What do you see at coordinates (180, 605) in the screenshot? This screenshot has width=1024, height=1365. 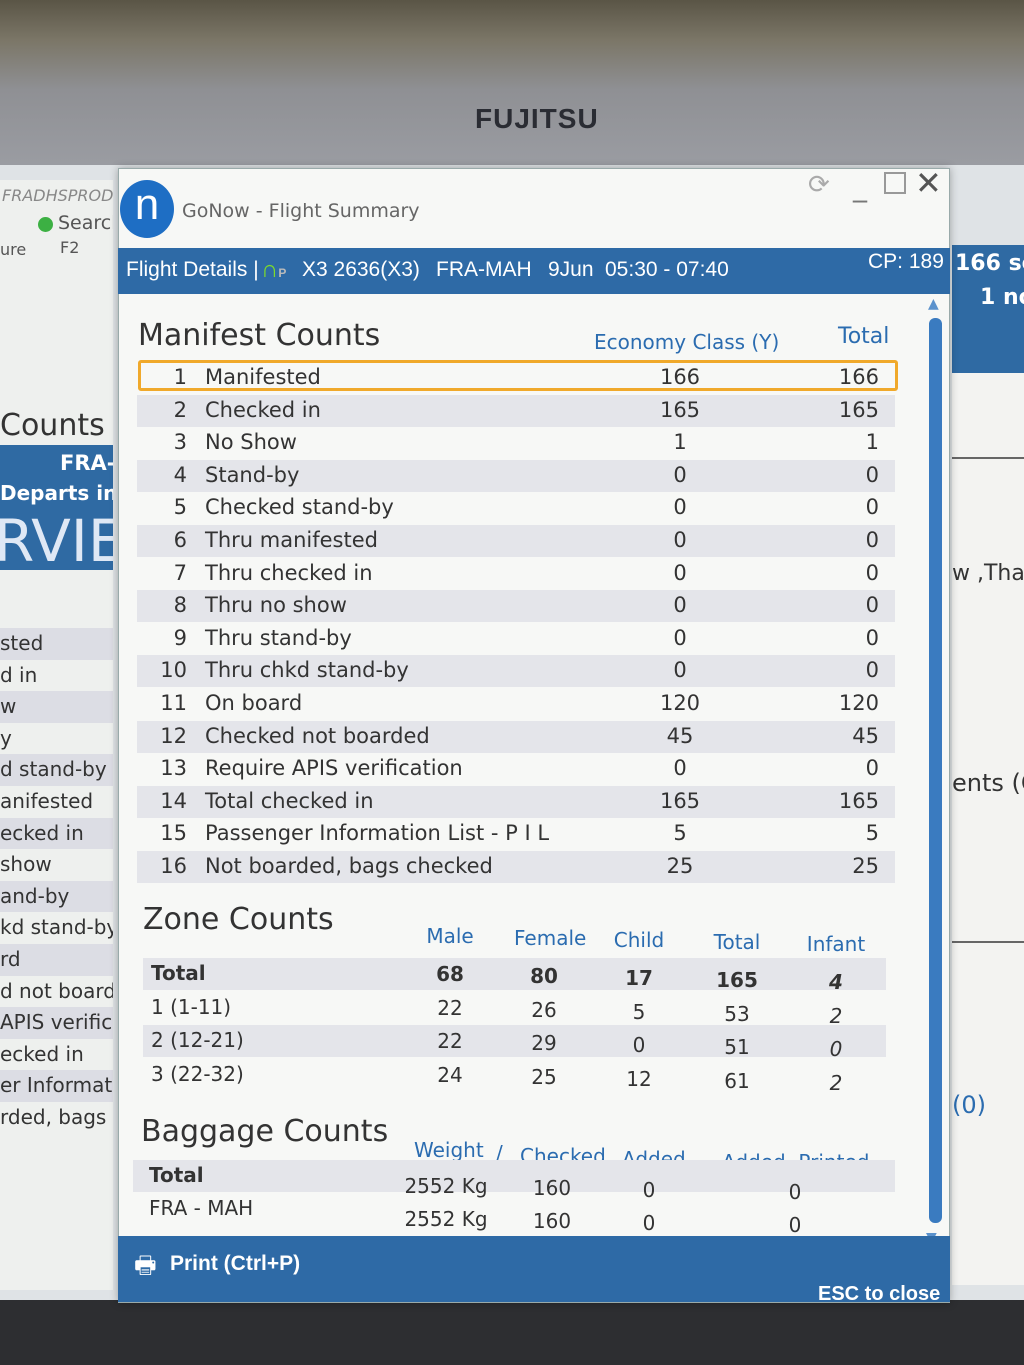 I see `row-number: 8` at bounding box center [180, 605].